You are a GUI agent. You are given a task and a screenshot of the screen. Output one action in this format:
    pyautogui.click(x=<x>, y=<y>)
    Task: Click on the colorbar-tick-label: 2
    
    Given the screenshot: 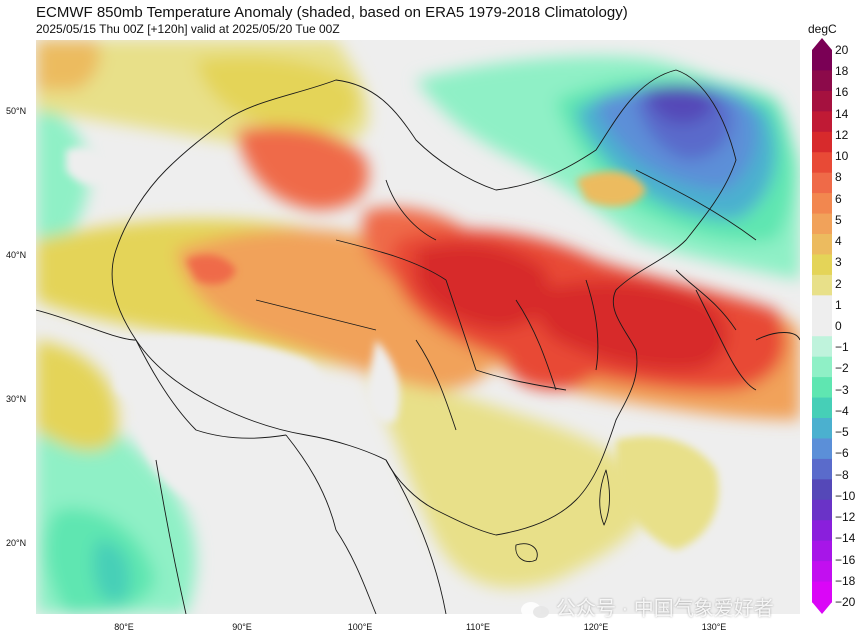 What is the action you would take?
    pyautogui.click(x=838, y=283)
    